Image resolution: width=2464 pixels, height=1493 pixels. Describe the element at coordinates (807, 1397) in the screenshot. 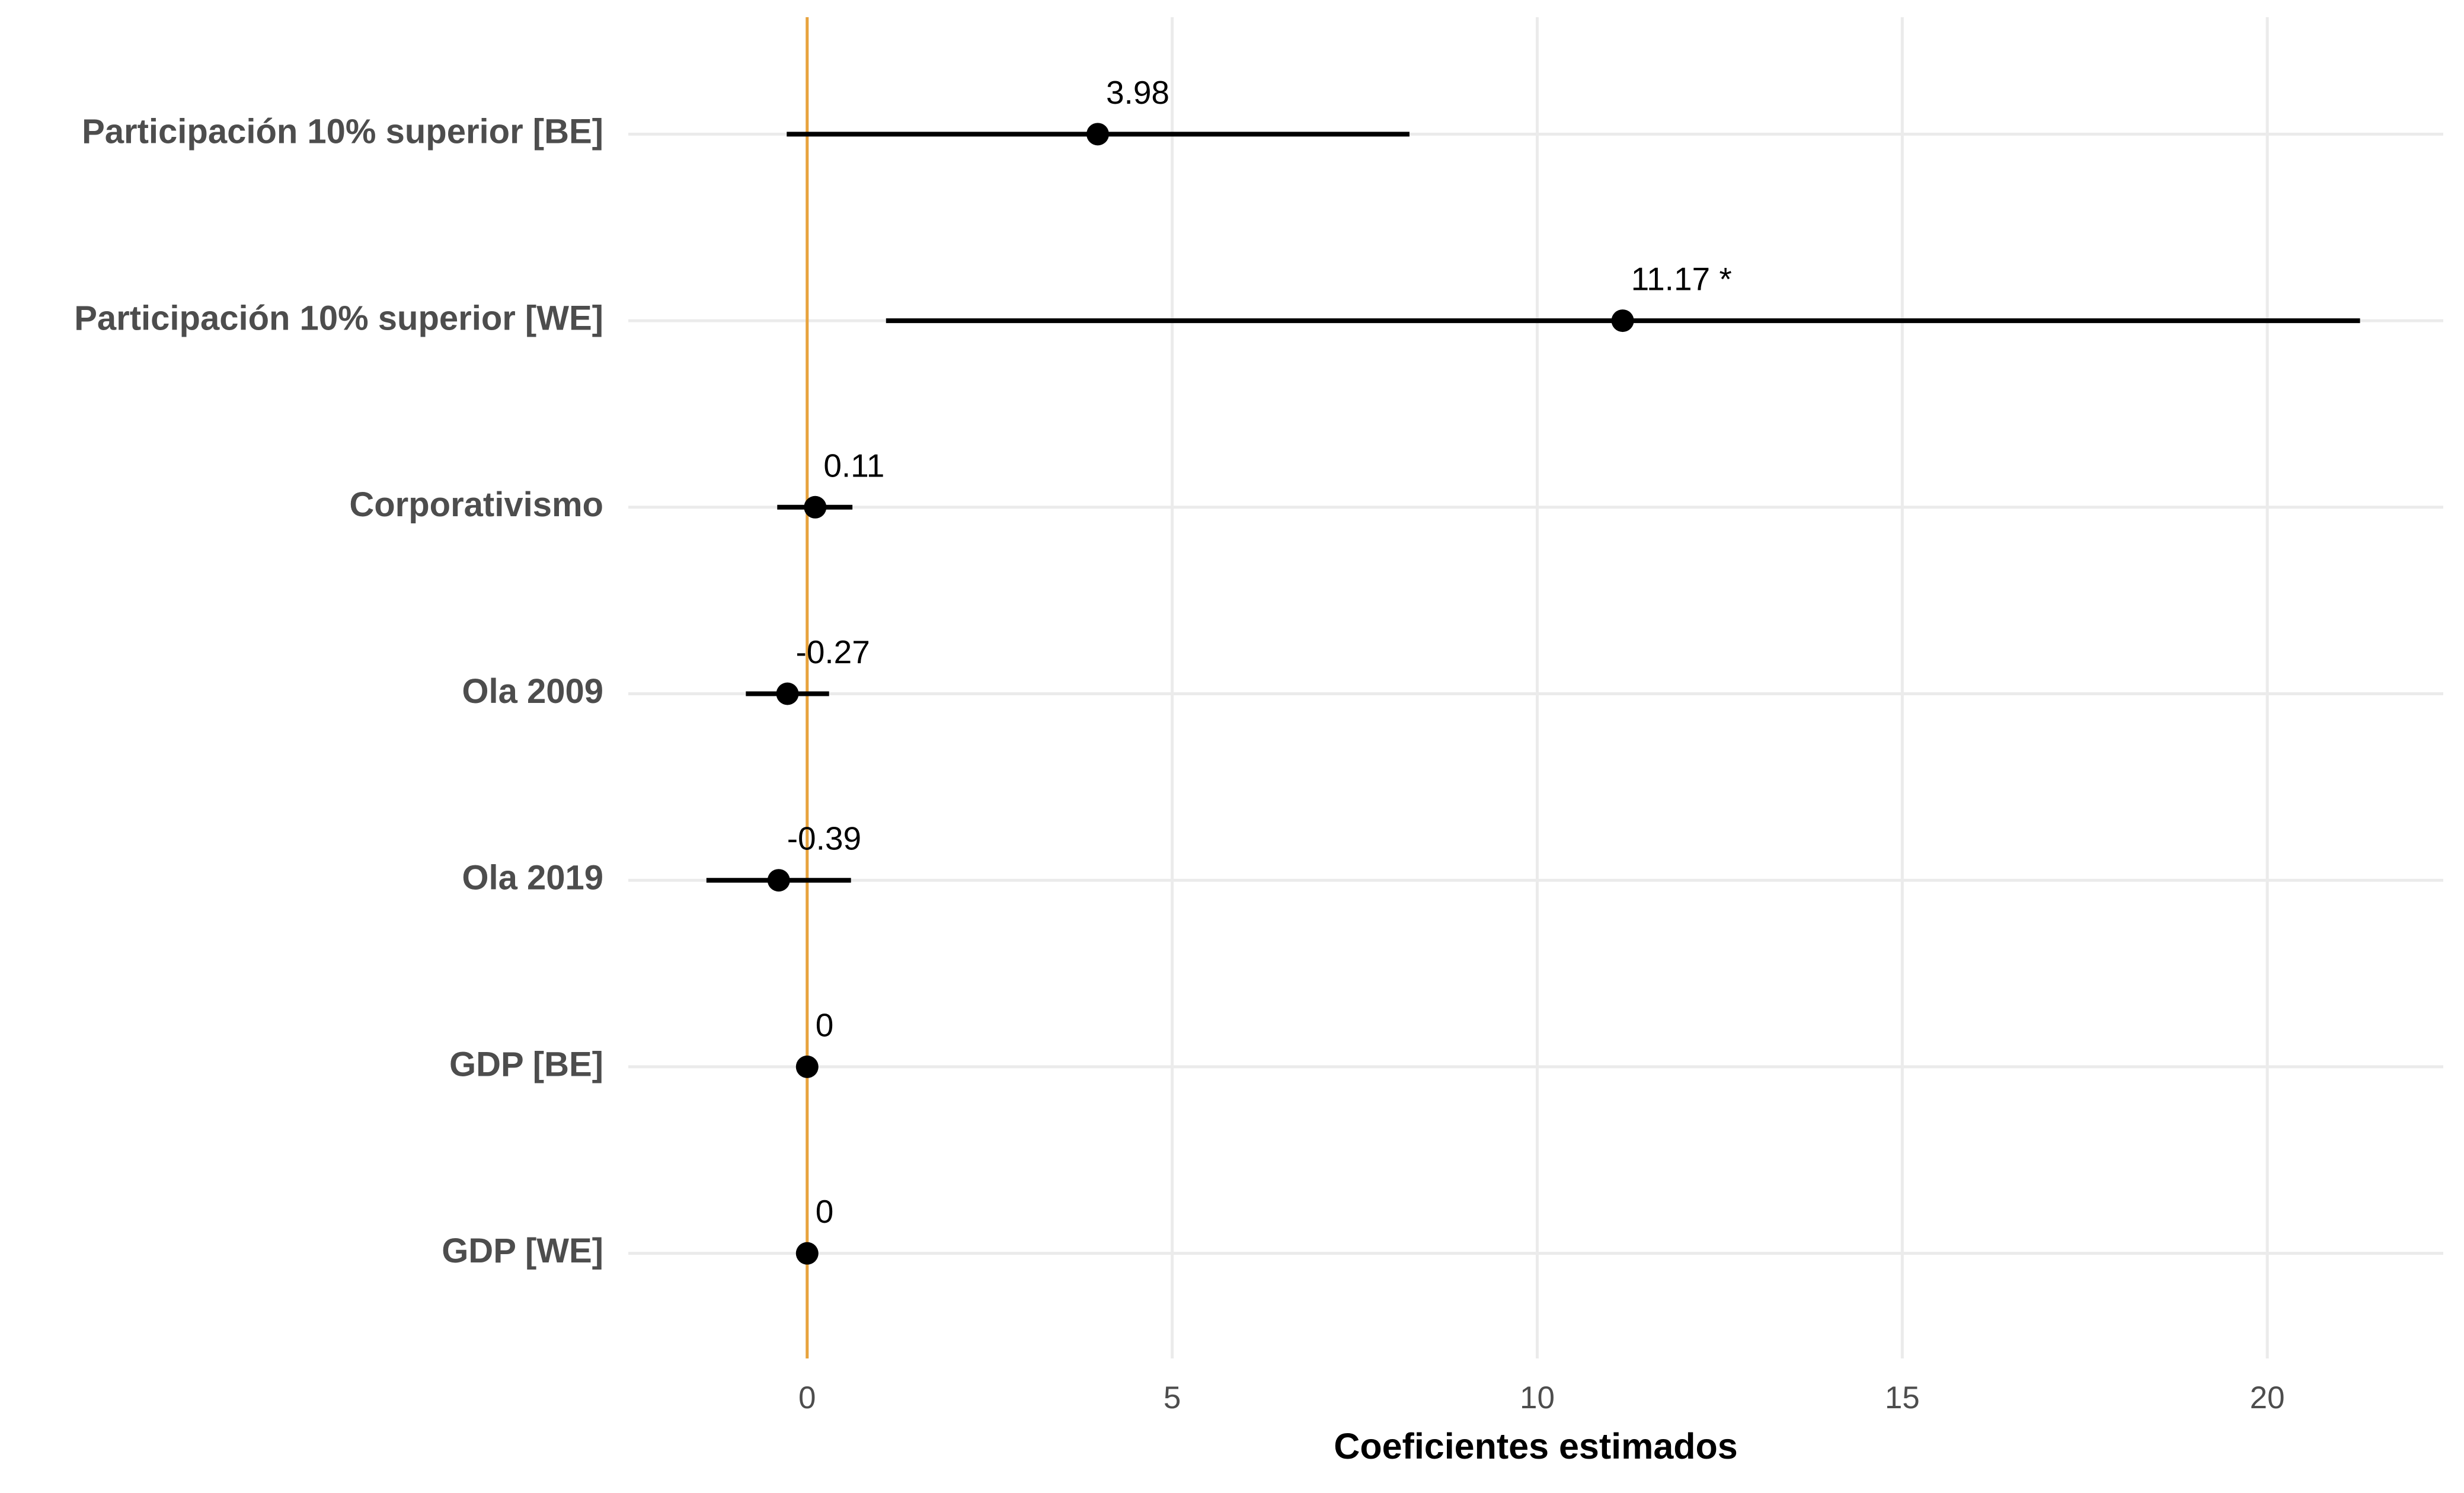

I see `x-tick-label: 0` at that location.